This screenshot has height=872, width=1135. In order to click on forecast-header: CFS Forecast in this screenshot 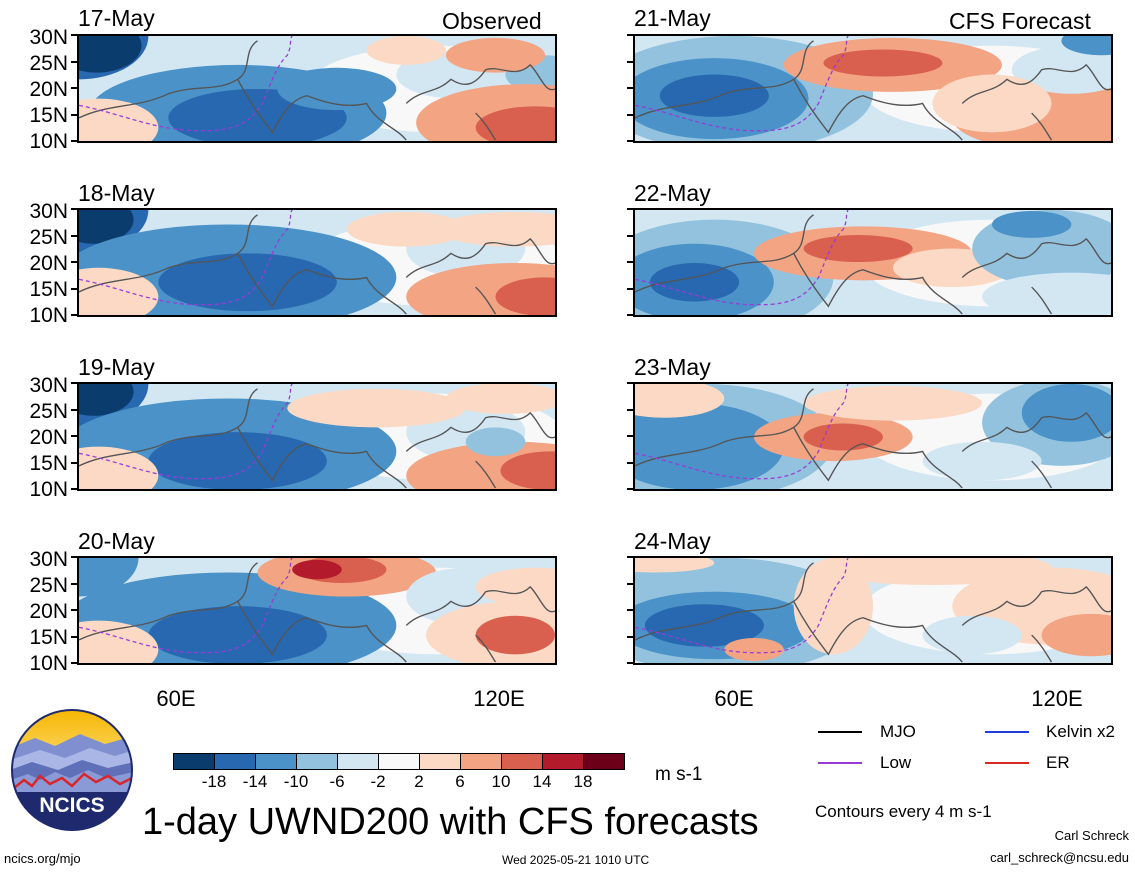, I will do `click(1020, 21)`.